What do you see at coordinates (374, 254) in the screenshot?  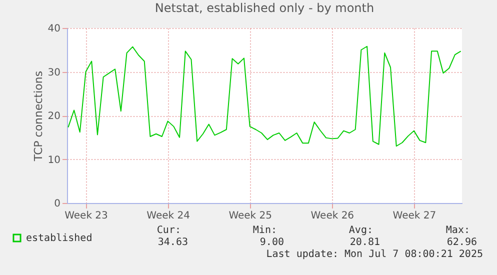 I see `text: Last update: Mon Jul 7 08:00:21 2025` at bounding box center [374, 254].